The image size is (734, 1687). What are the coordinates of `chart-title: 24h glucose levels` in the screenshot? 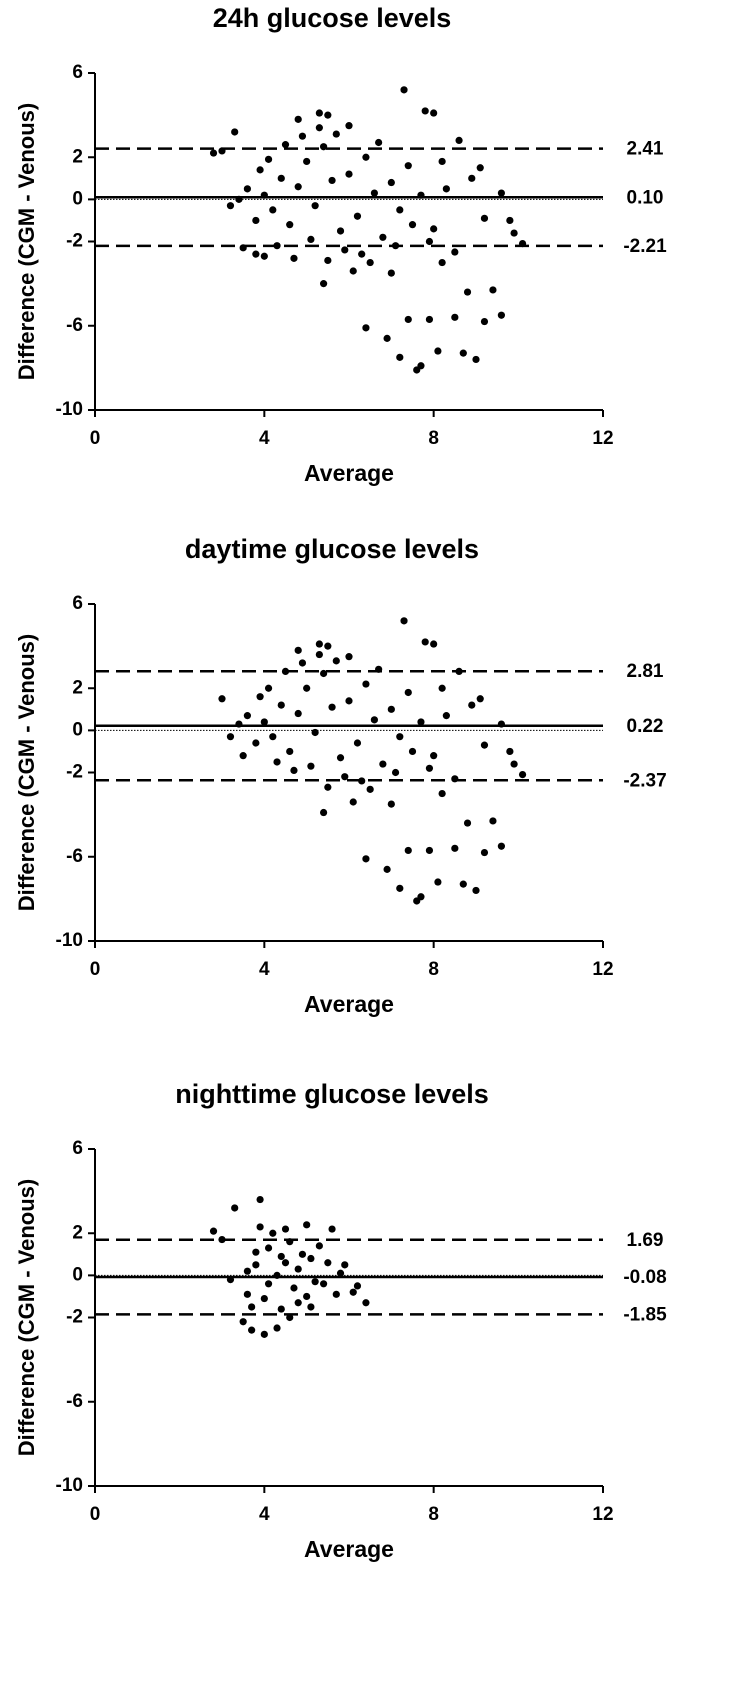 It's located at (332, 18).